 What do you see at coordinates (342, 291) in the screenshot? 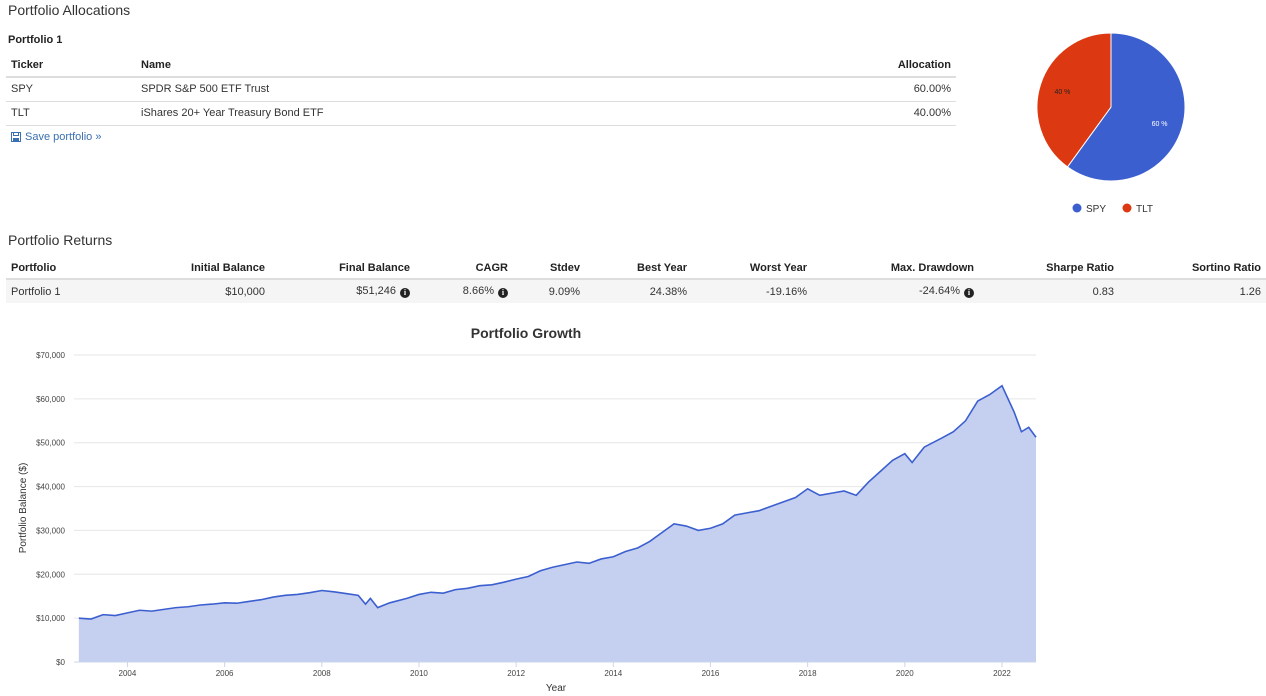
I see `final-balance-cell: $51,246 i` at bounding box center [342, 291].